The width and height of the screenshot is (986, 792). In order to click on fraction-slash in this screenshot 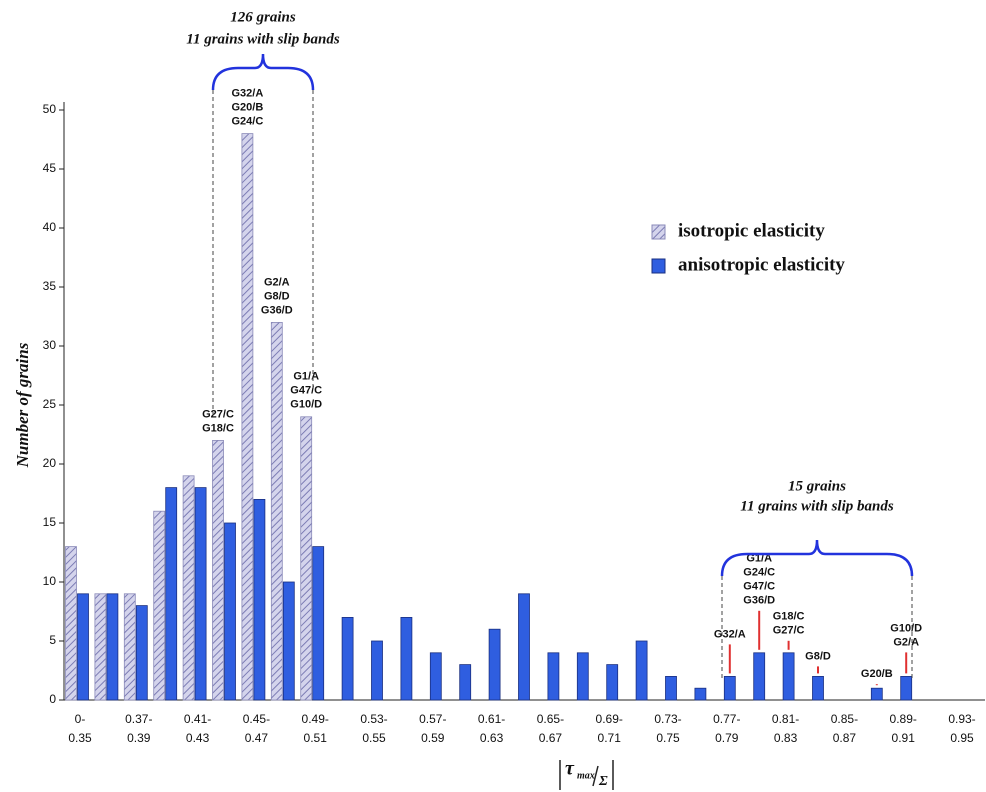, I will do `click(595, 776)`.